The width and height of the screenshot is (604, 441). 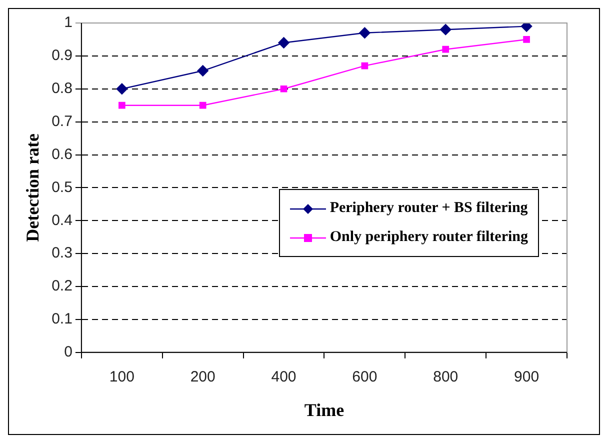 What do you see at coordinates (62, 253) in the screenshot?
I see `y-tick-label: 0.3` at bounding box center [62, 253].